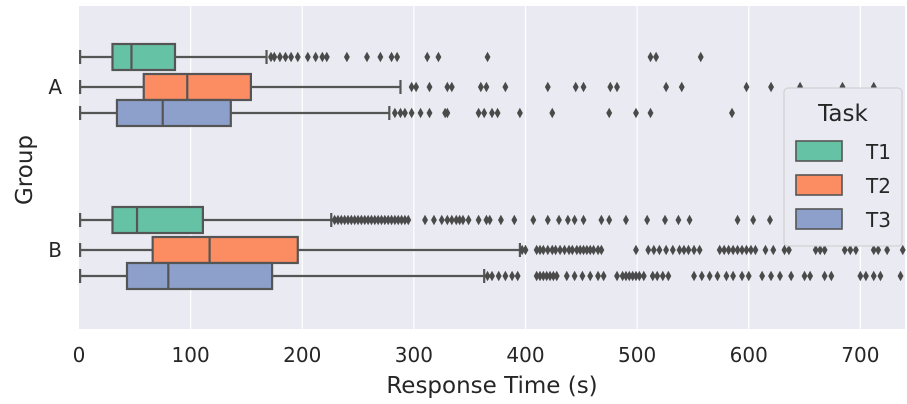  I want to click on x-tick-label: 700, so click(860, 355).